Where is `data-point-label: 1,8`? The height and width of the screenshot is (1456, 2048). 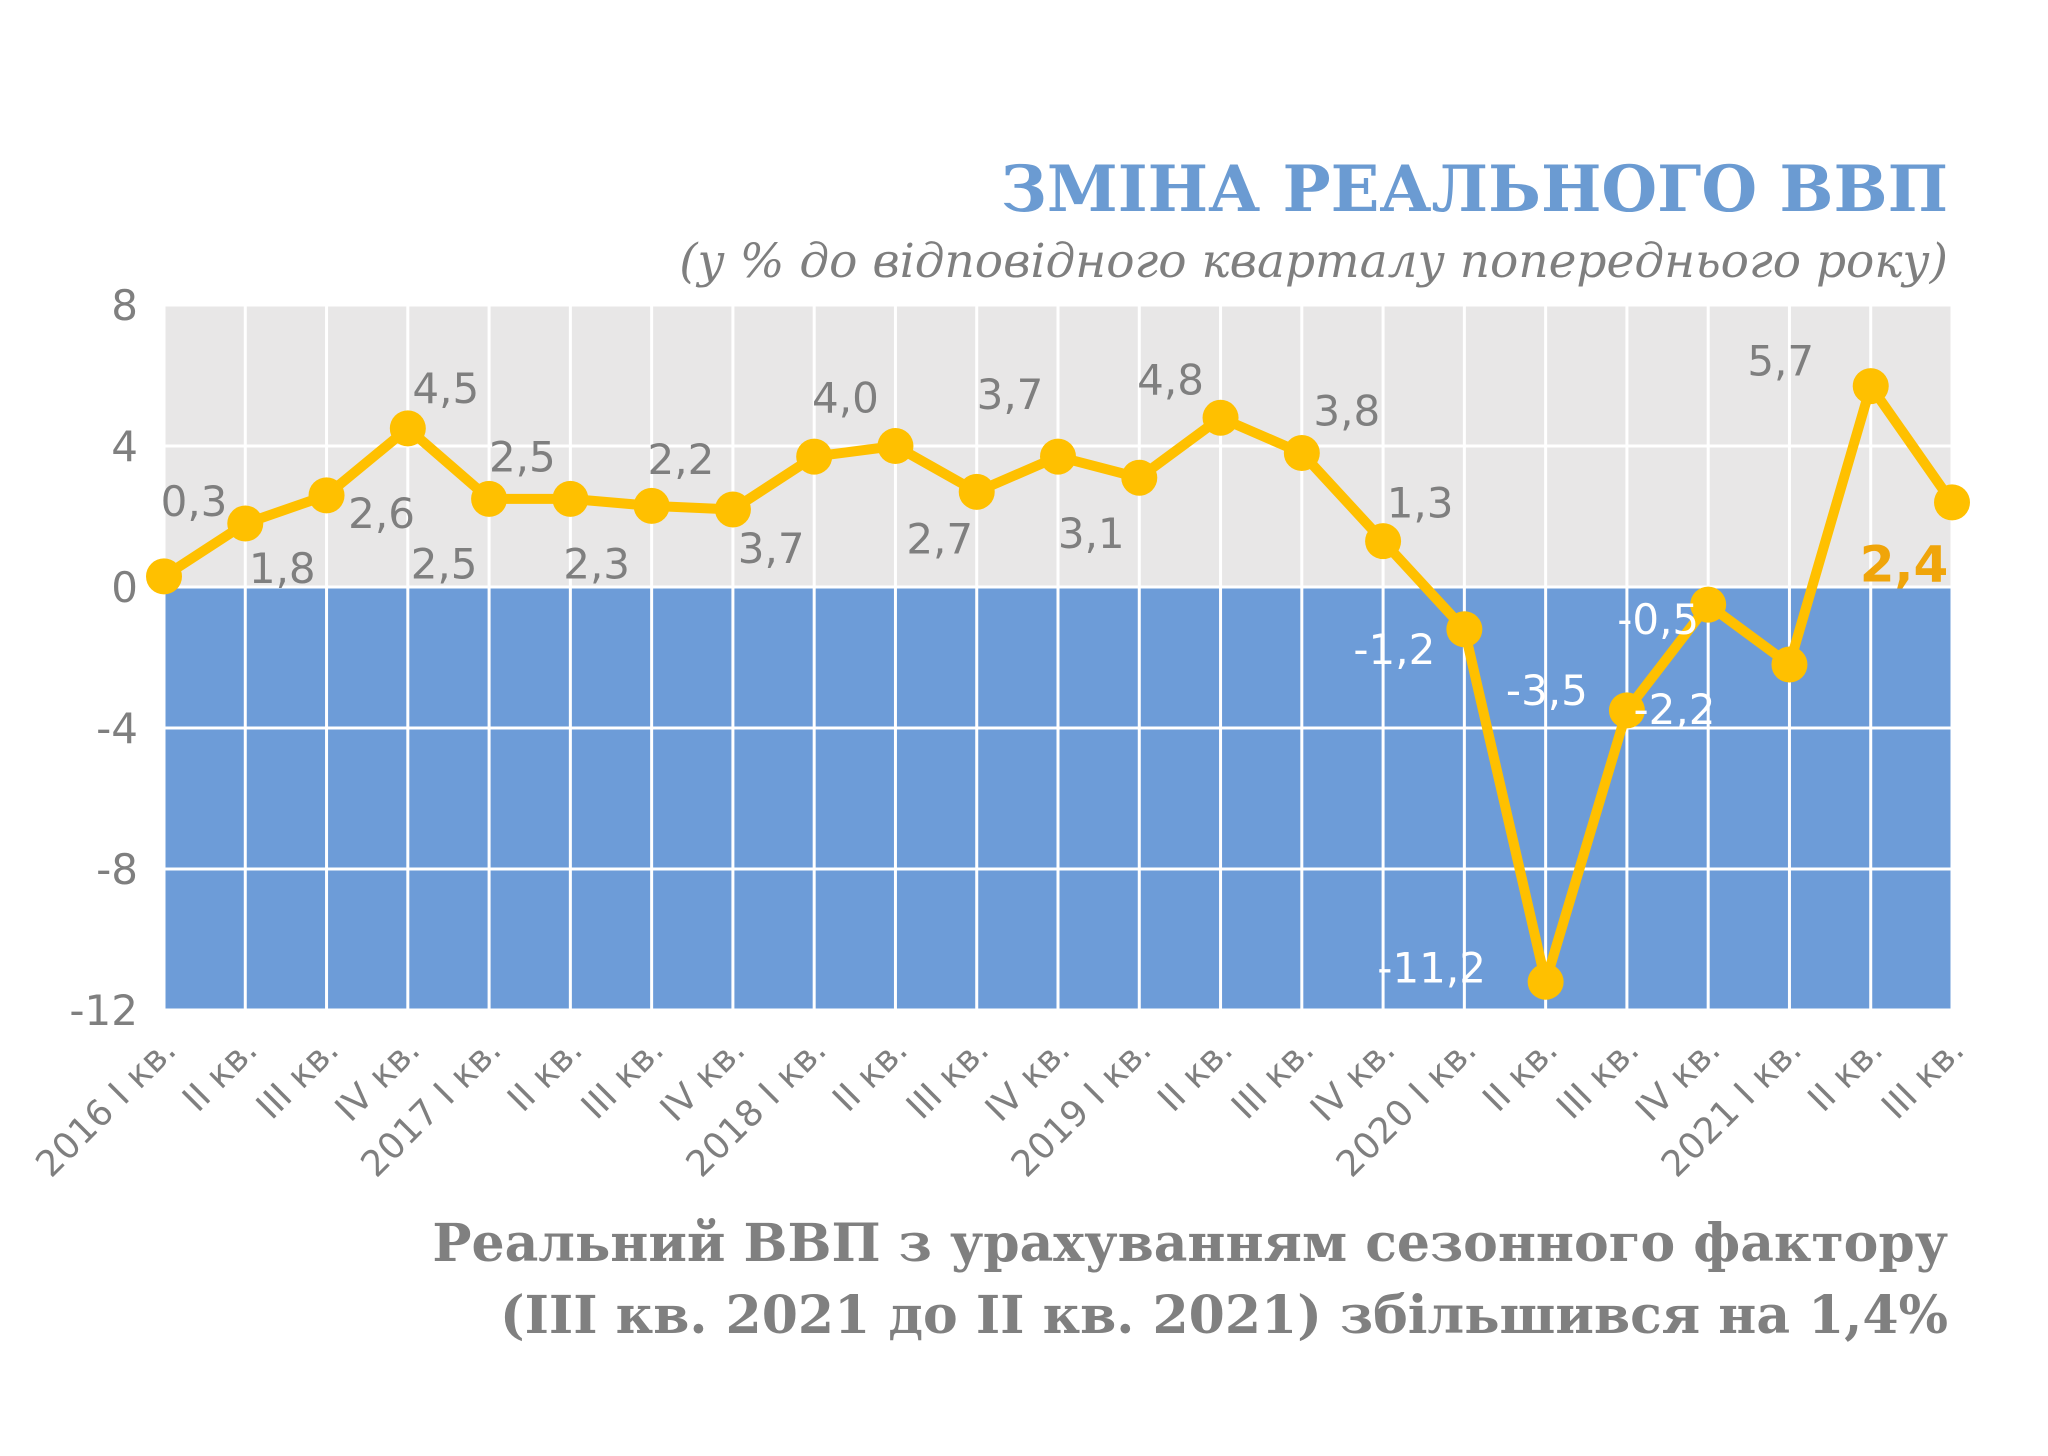
data-point-label: 1,8 is located at coordinates (282, 568).